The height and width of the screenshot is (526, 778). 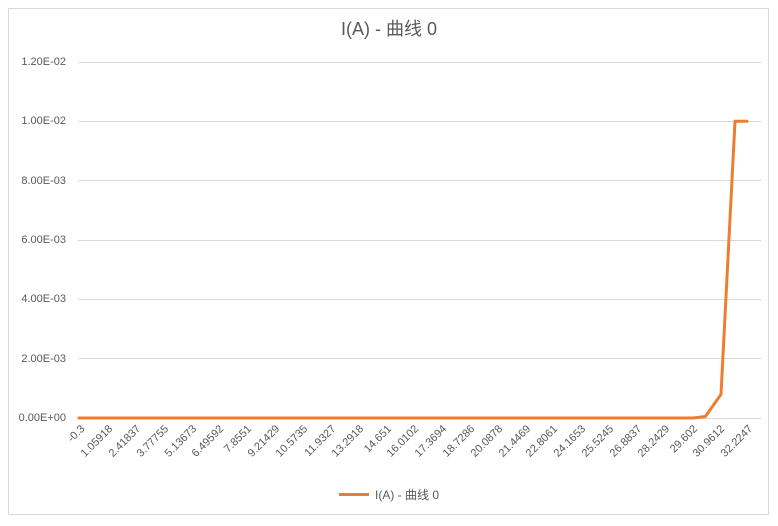 What do you see at coordinates (43, 240) in the screenshot?
I see `y-axis-tick-label: 6.00E-03` at bounding box center [43, 240].